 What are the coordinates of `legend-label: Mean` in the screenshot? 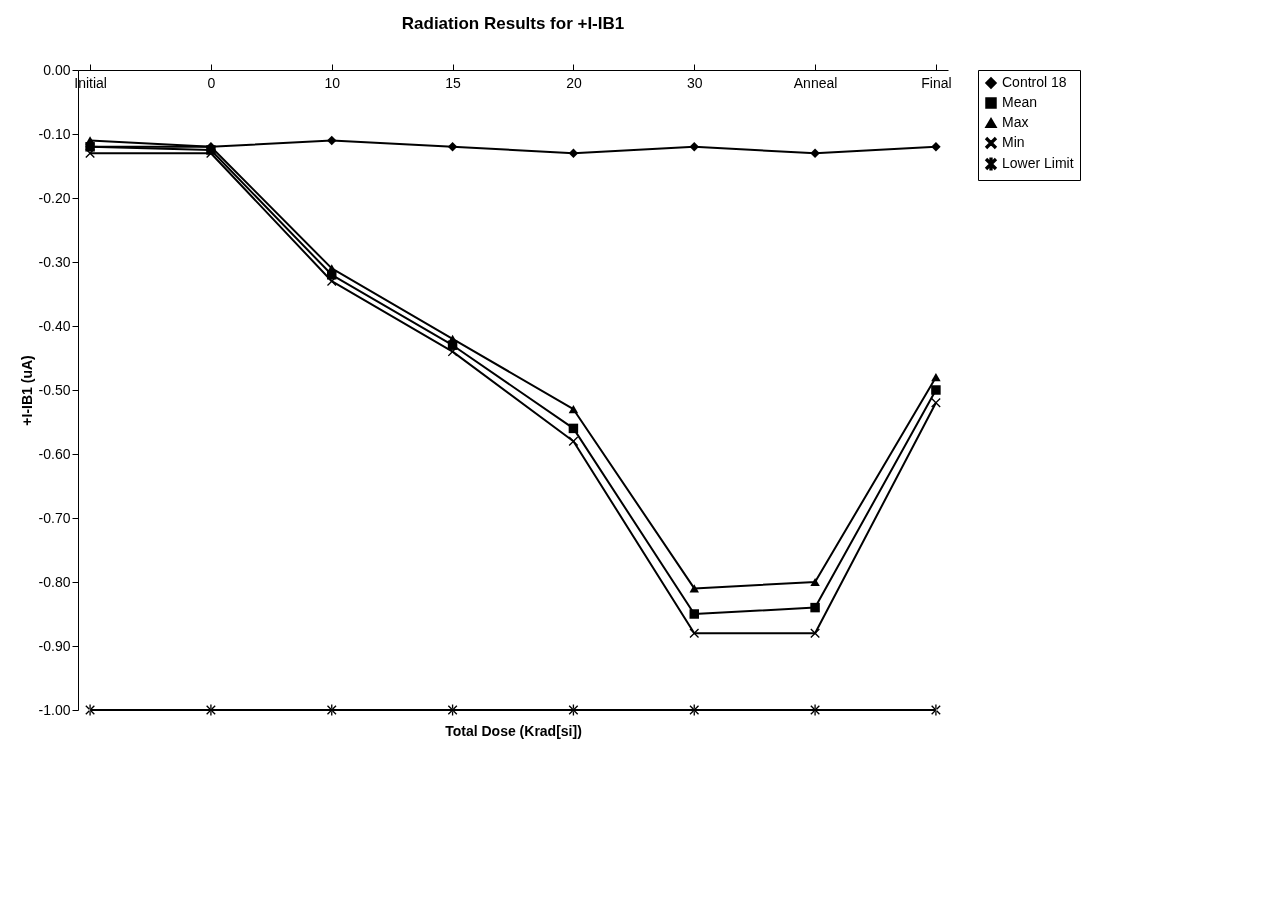 It's located at (1020, 102).